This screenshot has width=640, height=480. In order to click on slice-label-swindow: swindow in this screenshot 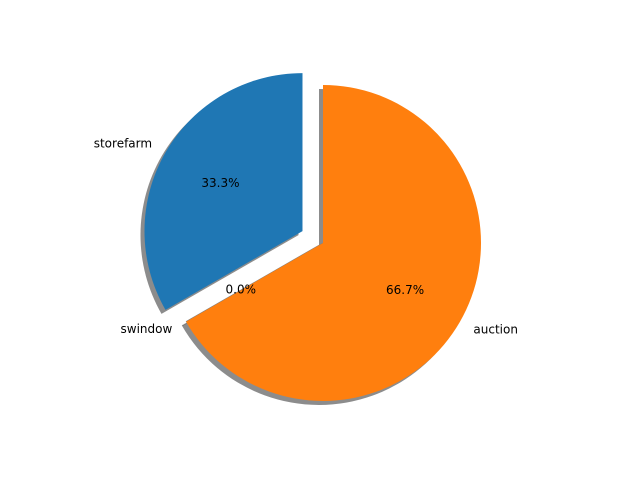, I will do `click(147, 329)`.